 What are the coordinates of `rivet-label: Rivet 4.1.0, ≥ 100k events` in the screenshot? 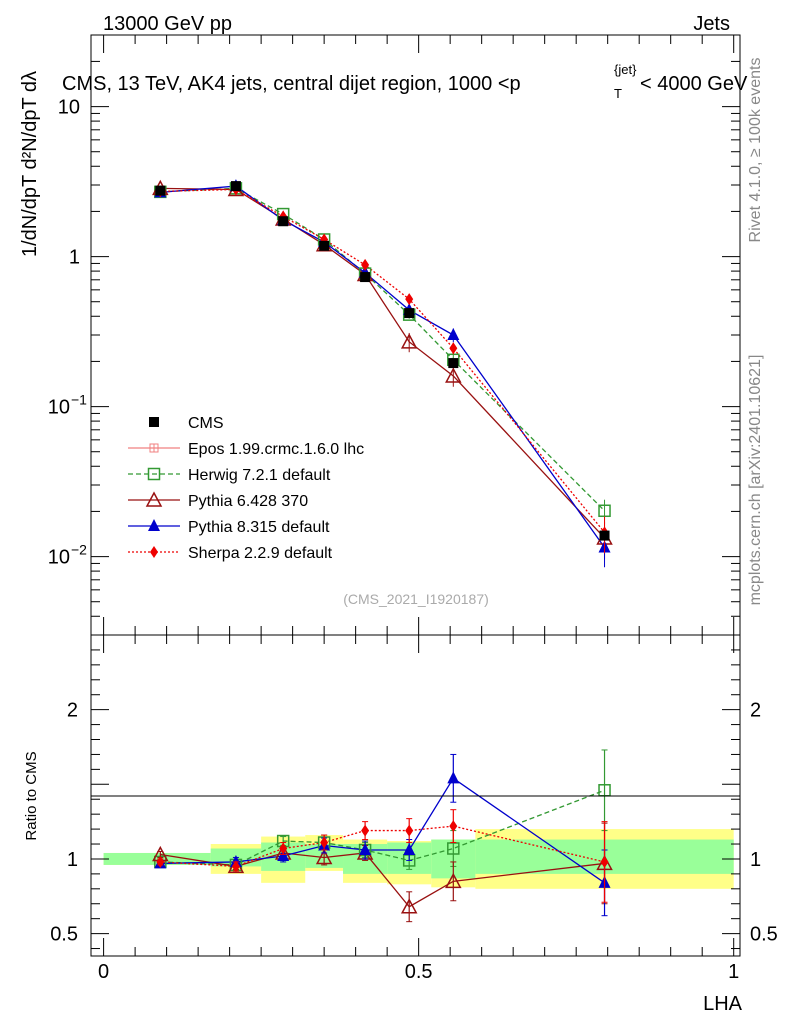 It's located at (755, 150).